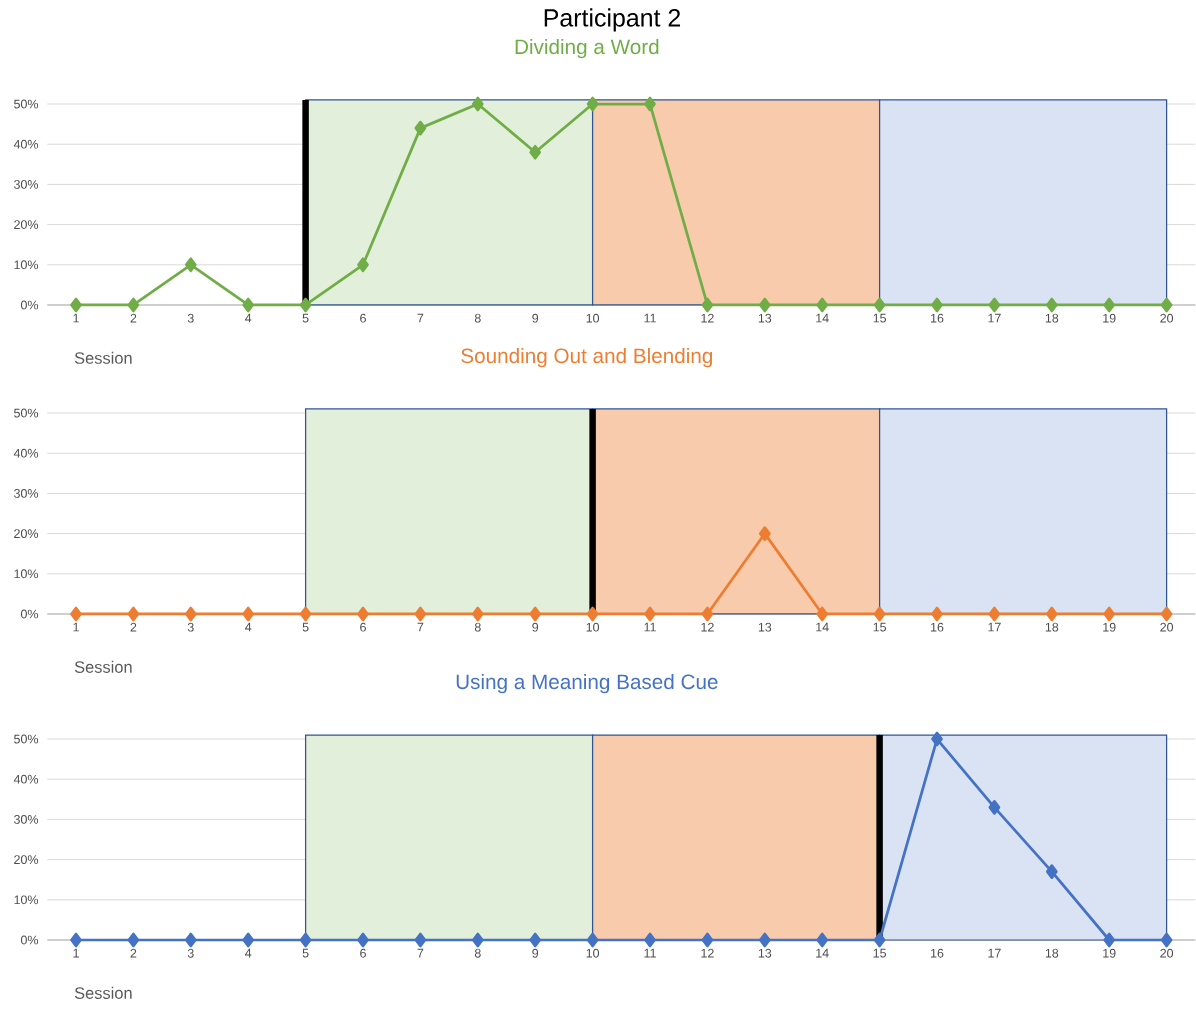 The image size is (1196, 1011). Describe the element at coordinates (612, 20) in the screenshot. I see `chart-title: Participant 2` at that location.